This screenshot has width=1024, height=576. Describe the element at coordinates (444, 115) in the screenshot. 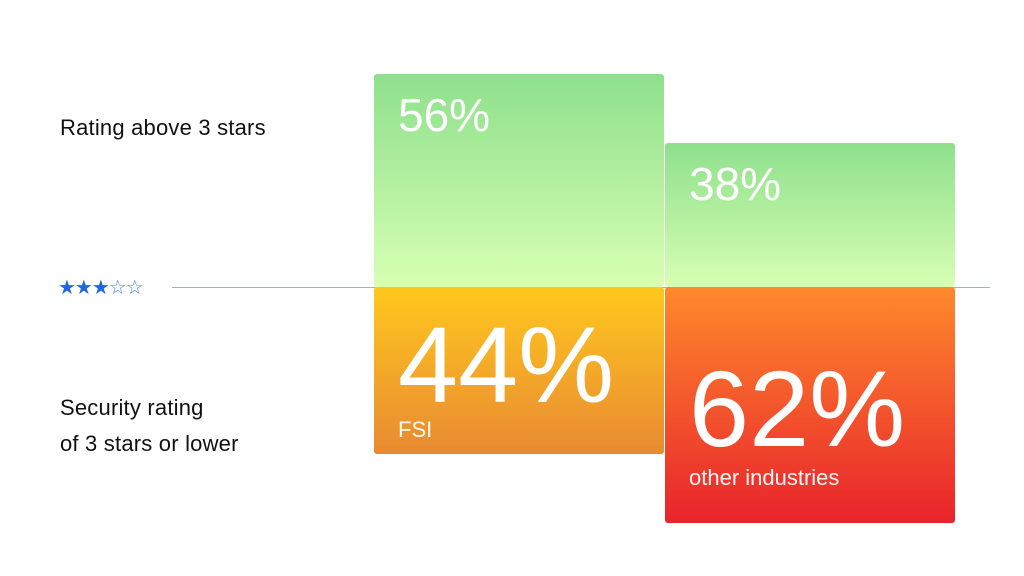

I see `data-label-fsi-above: 56%` at that location.